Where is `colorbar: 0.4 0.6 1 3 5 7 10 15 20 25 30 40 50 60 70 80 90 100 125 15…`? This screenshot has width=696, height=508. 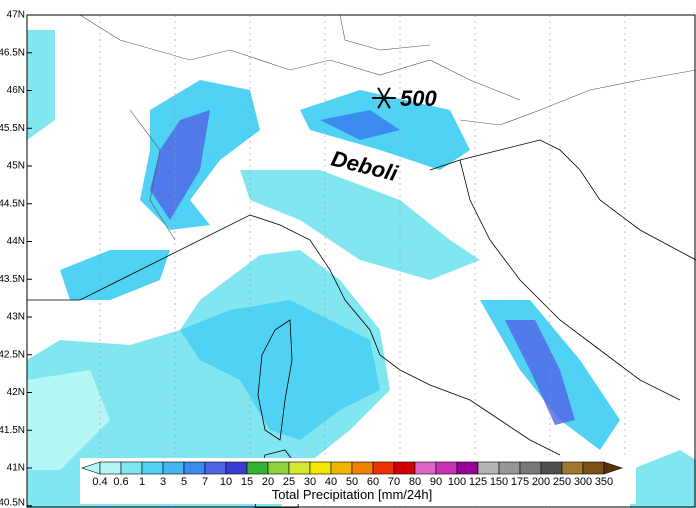
colorbar: 0.4 0.6 1 3 5 7 10 15 20 25 30 40 50 60 70 80 90 100 125 15… is located at coordinates (358, 481).